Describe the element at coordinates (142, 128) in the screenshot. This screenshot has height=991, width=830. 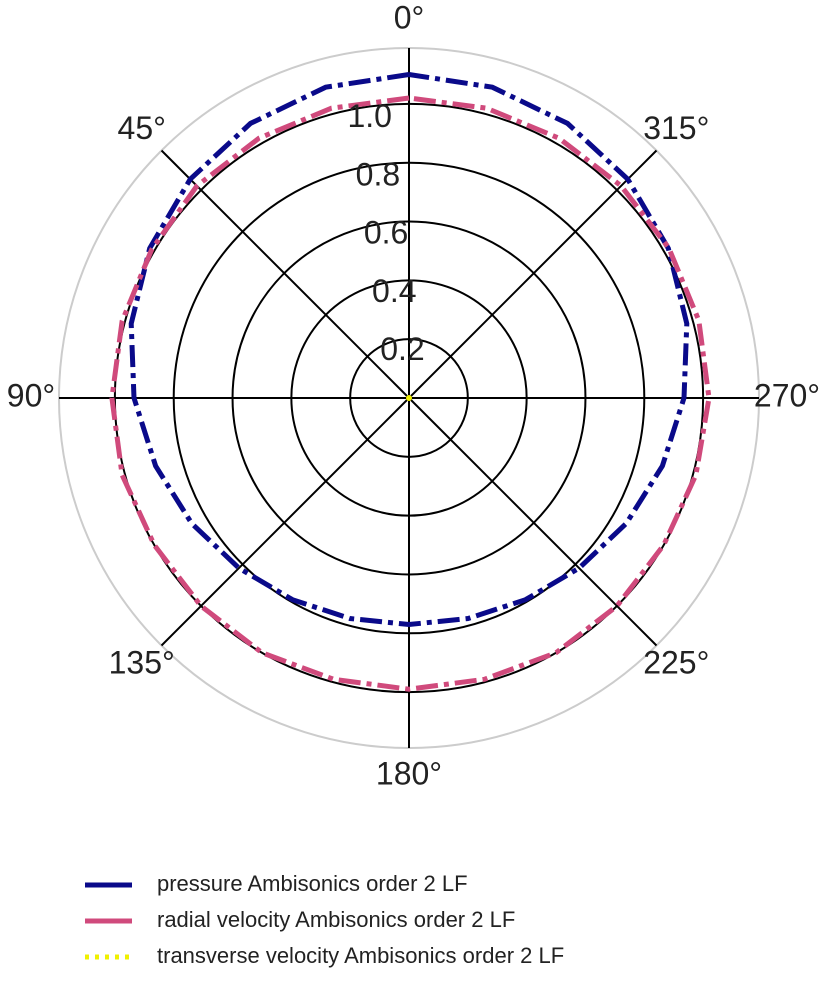
I see `angle-tick-label: 45°` at that location.